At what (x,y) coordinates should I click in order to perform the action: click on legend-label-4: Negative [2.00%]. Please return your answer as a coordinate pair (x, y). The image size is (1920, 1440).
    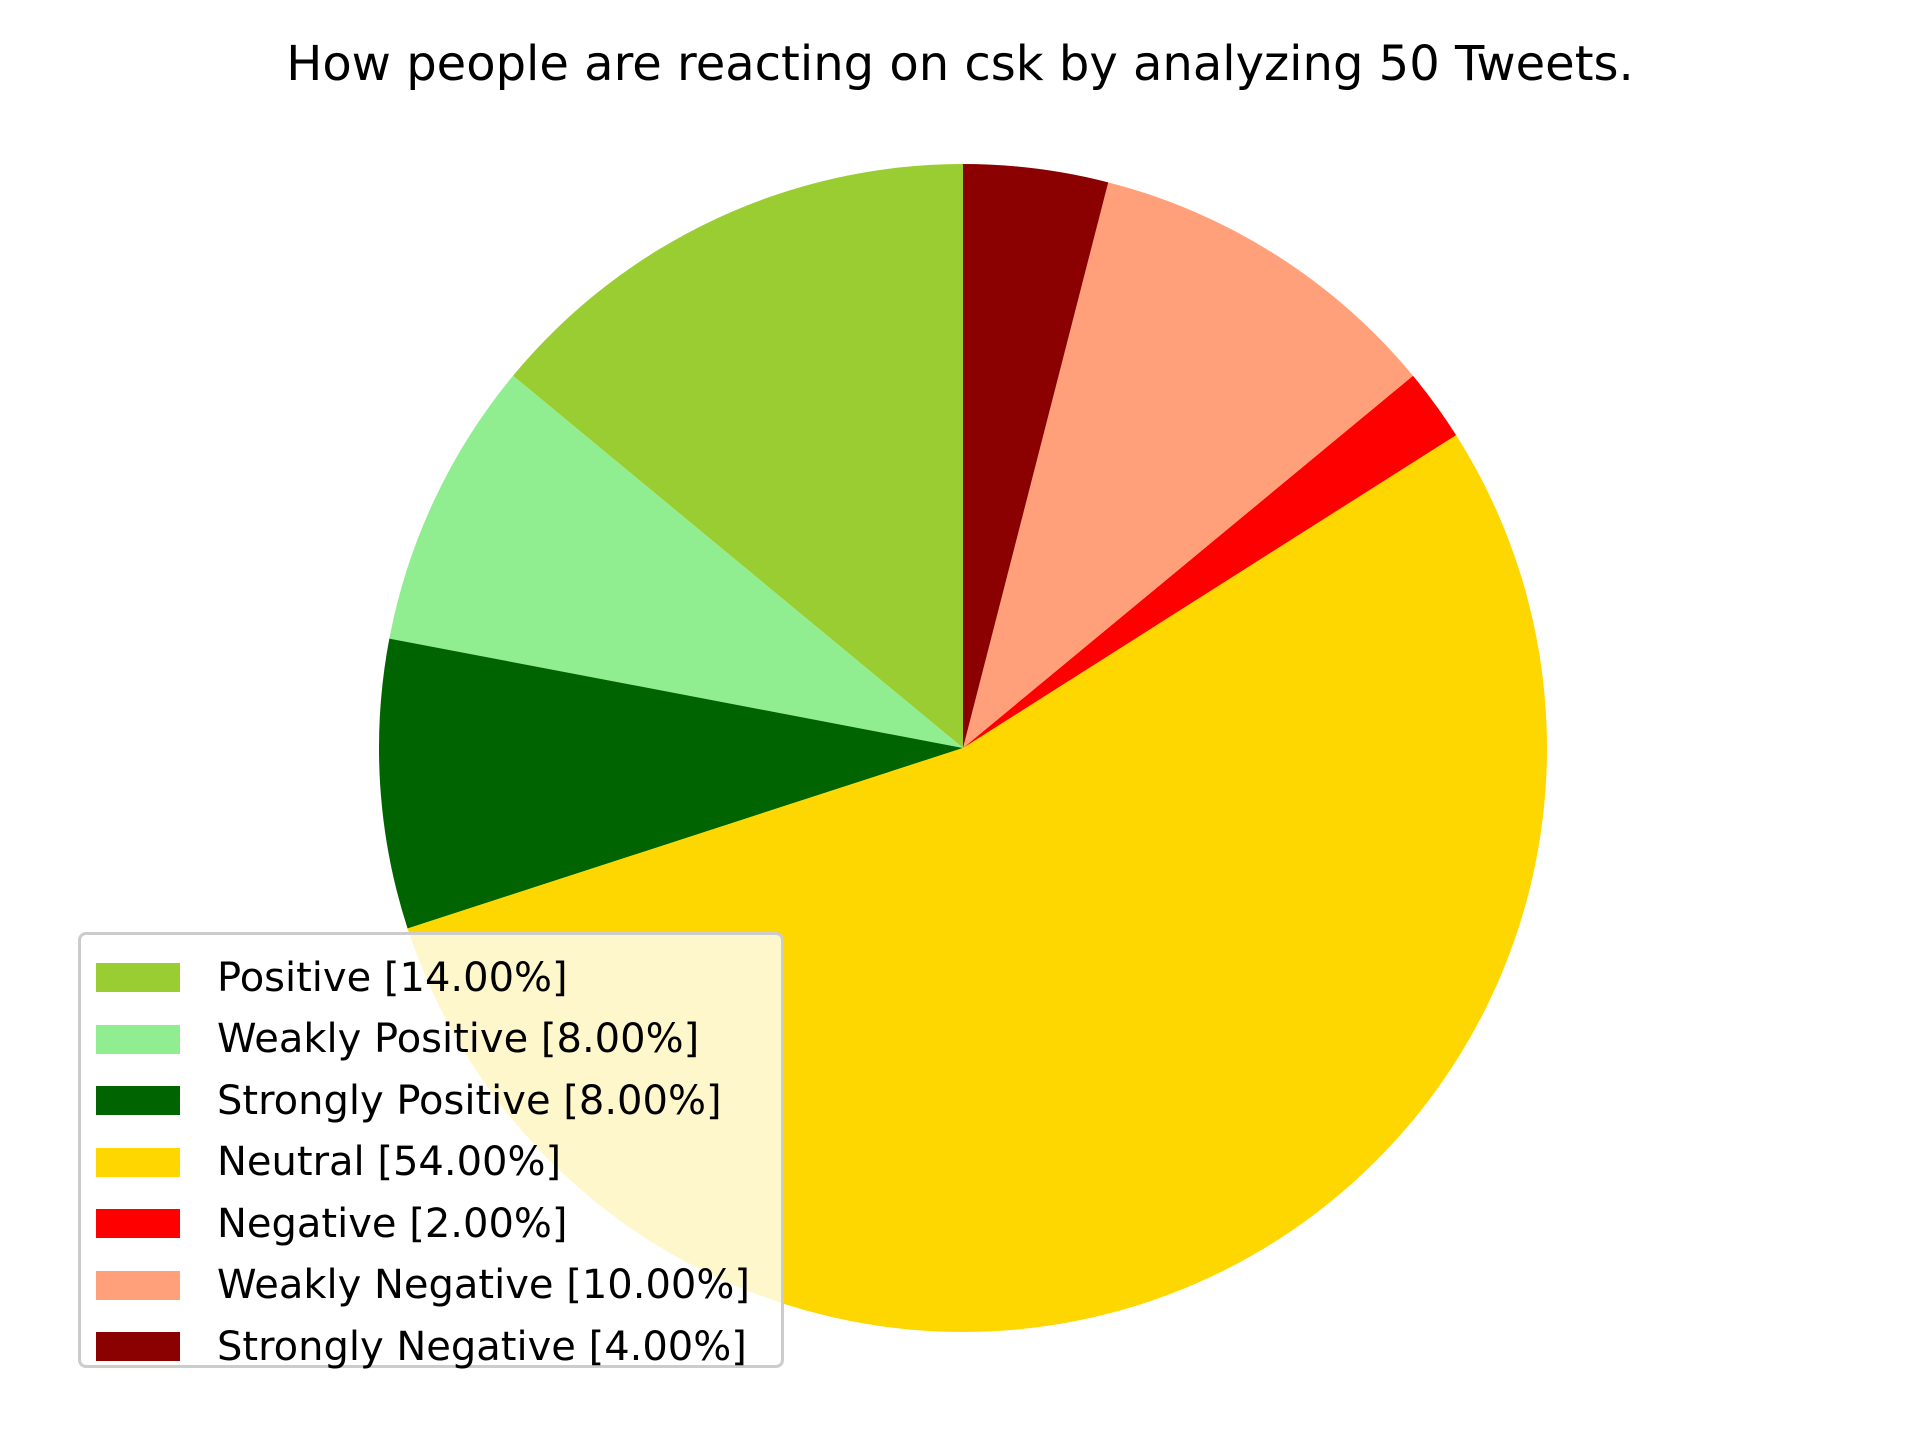
    Looking at the image, I should click on (392, 1223).